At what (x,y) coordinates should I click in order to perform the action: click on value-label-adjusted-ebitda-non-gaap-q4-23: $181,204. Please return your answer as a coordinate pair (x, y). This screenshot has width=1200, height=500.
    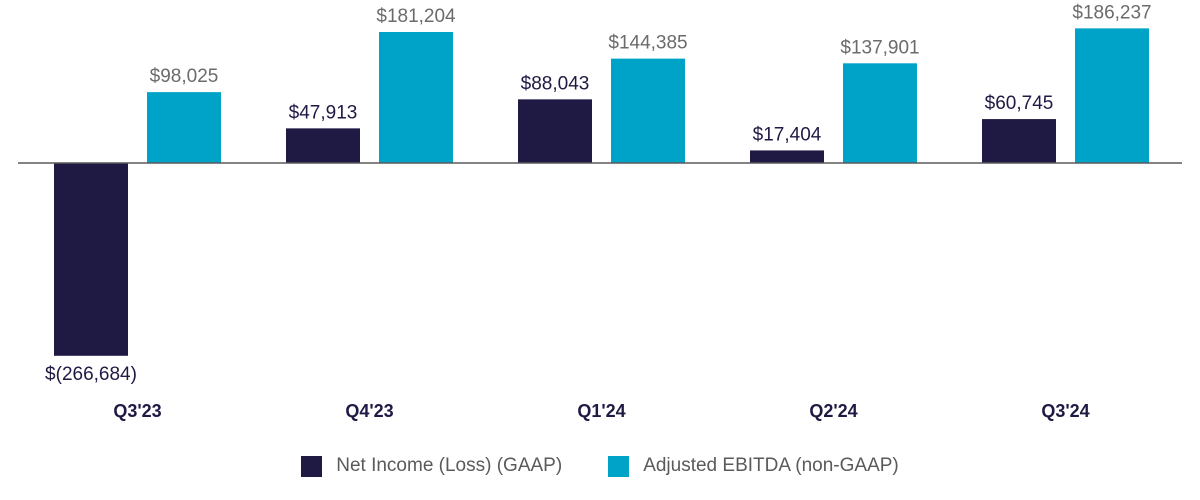
    Looking at the image, I should click on (416, 16).